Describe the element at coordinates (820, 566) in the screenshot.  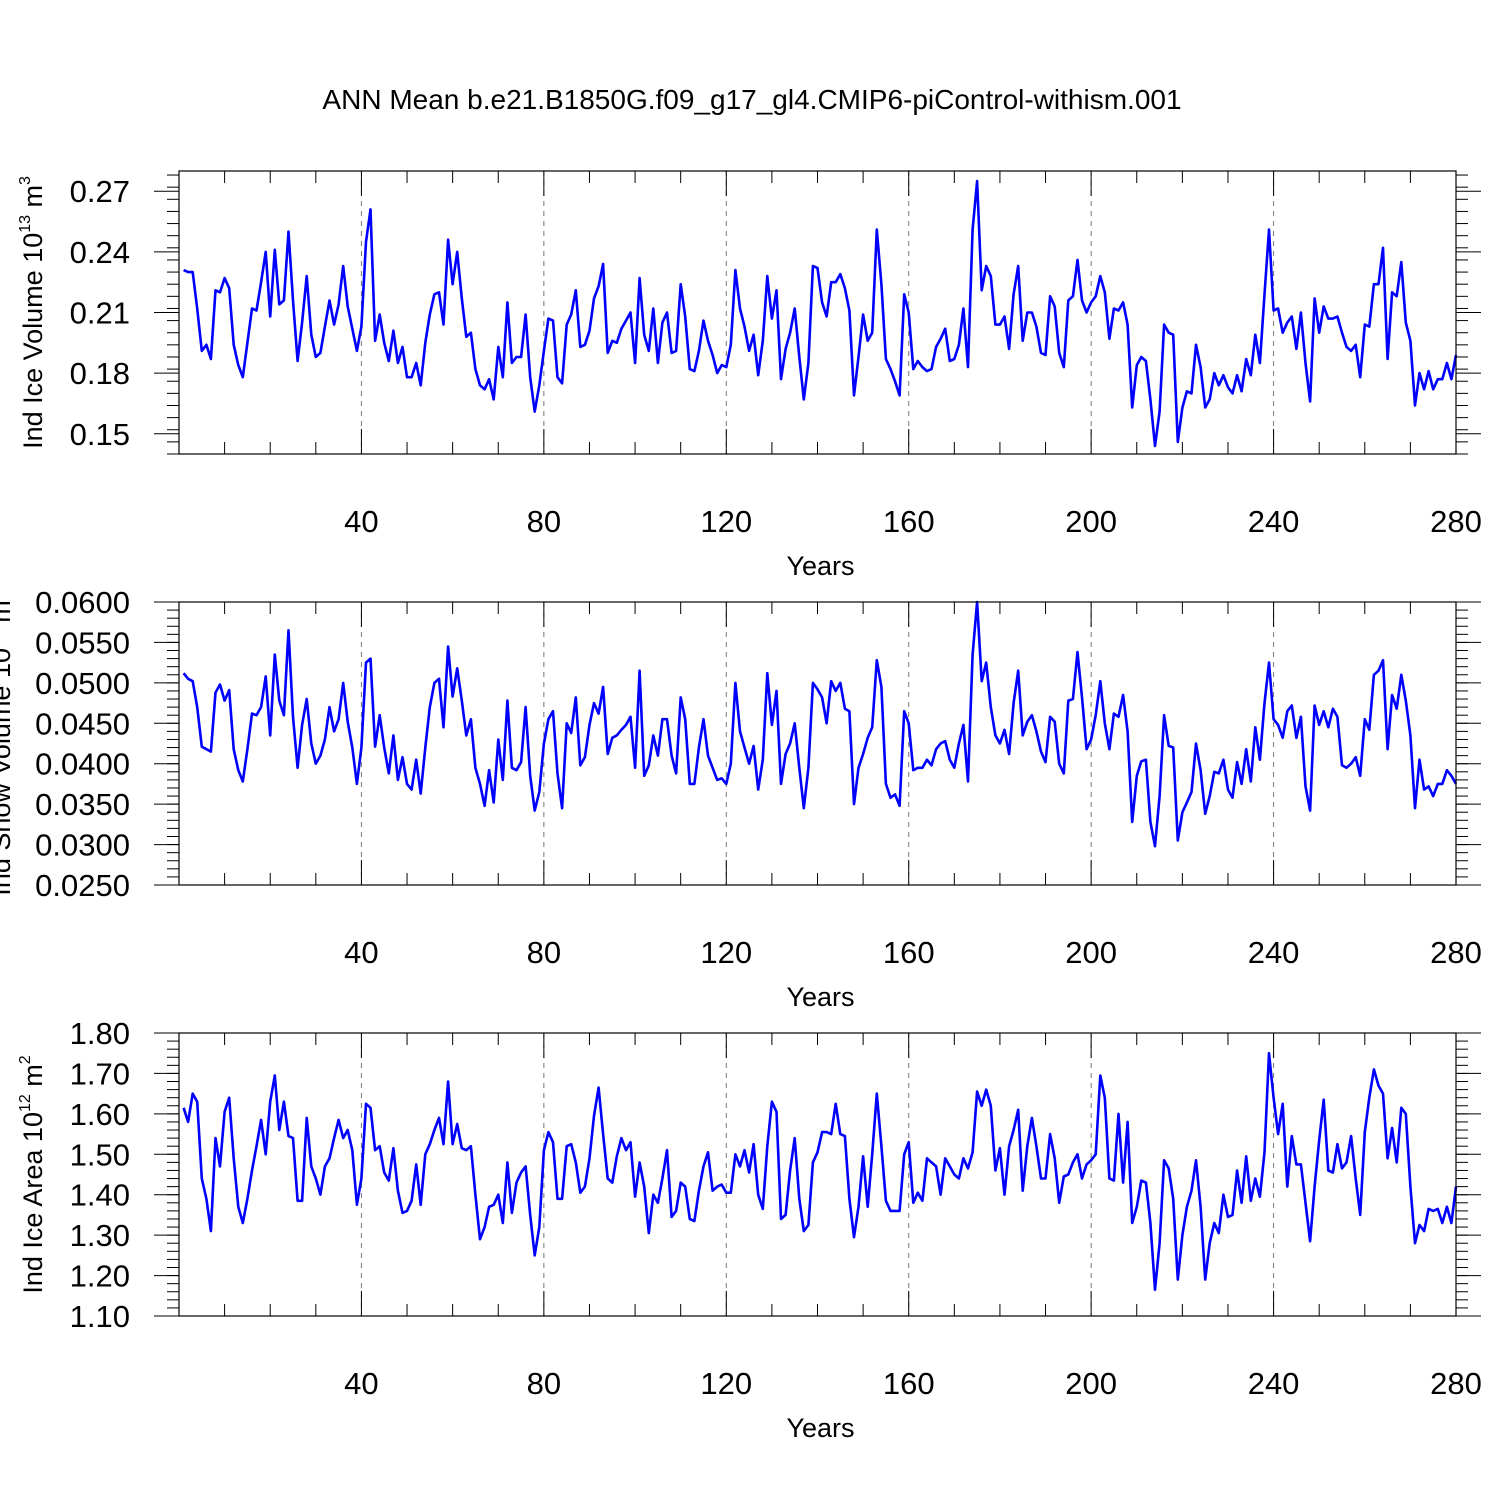
I see `panel-ice-volume-x-axis-label: Years` at that location.